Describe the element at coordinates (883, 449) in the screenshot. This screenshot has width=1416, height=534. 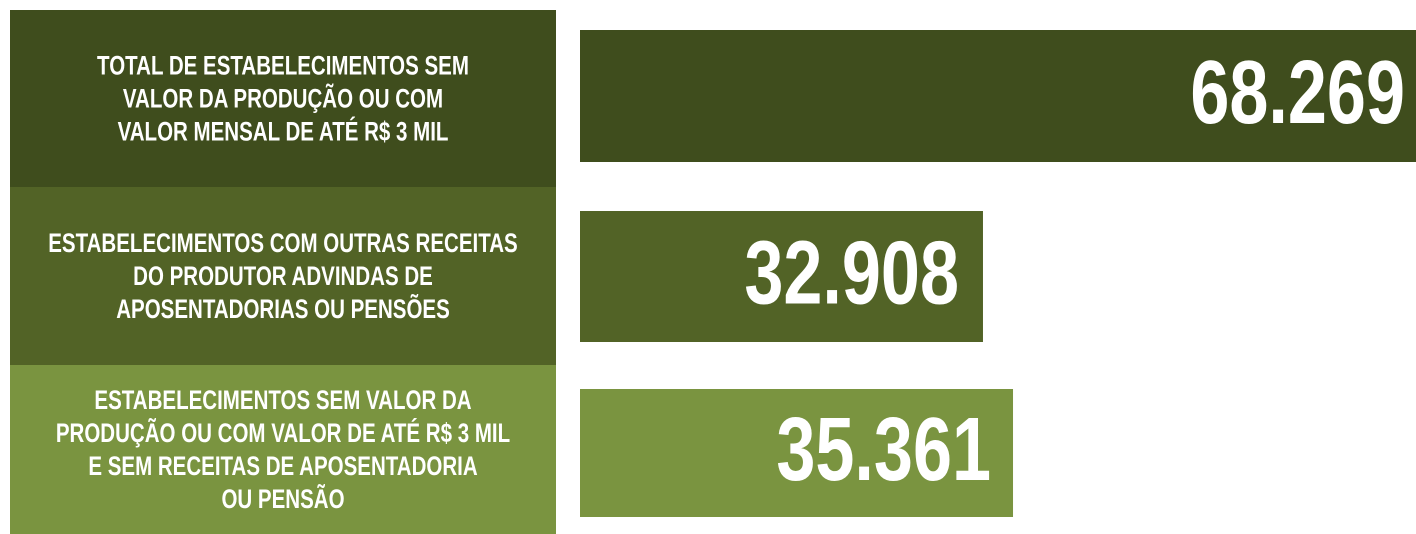
I see `value-label: 35.361` at that location.